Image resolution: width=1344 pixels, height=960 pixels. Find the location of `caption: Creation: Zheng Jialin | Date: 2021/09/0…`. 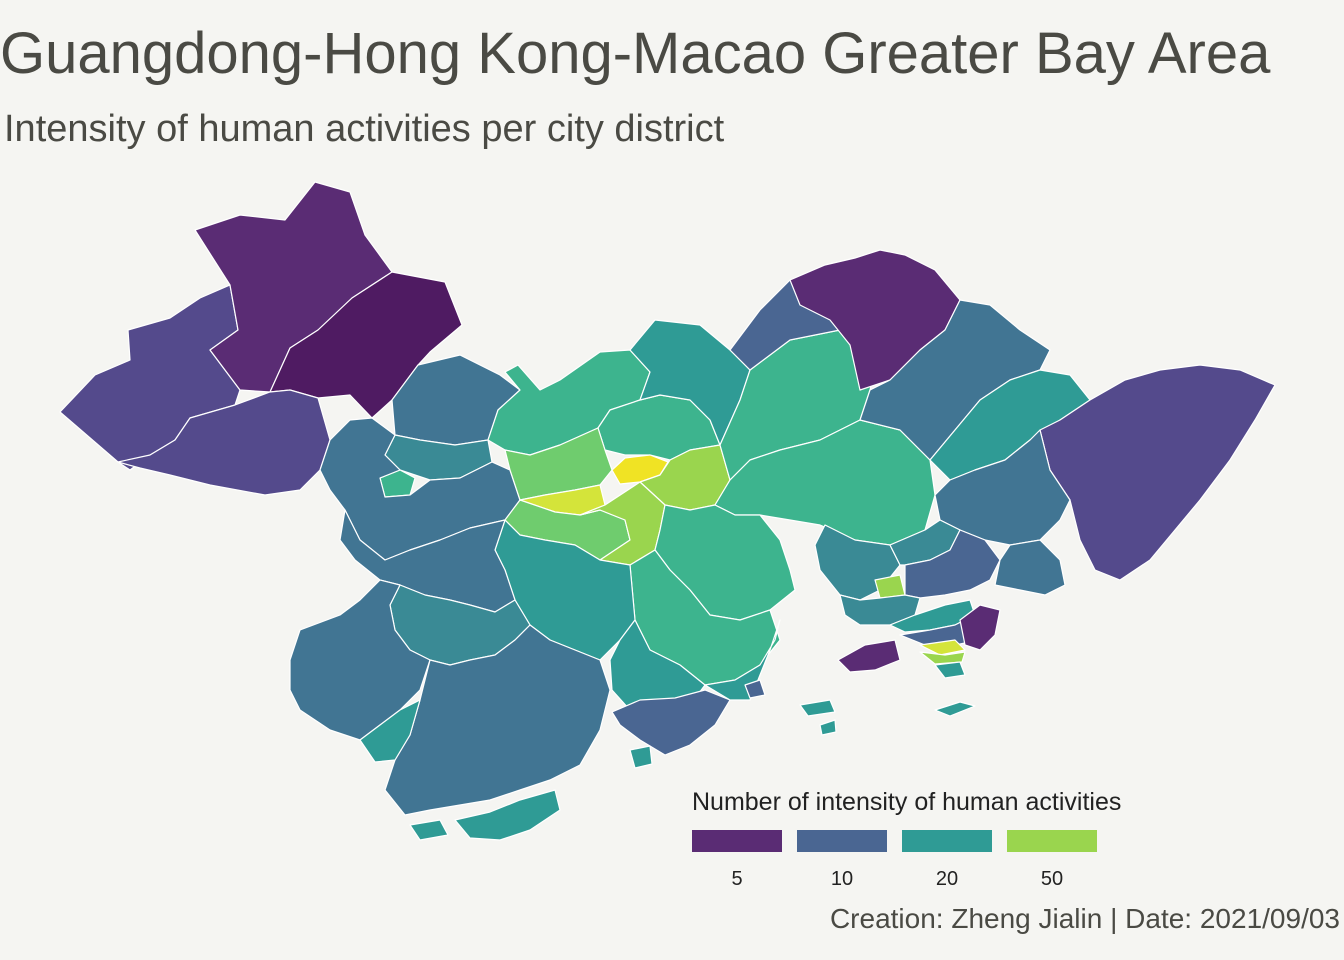

caption: Creation: Zheng Jialin | Date: 2021/09/0… is located at coordinates (1084, 918).